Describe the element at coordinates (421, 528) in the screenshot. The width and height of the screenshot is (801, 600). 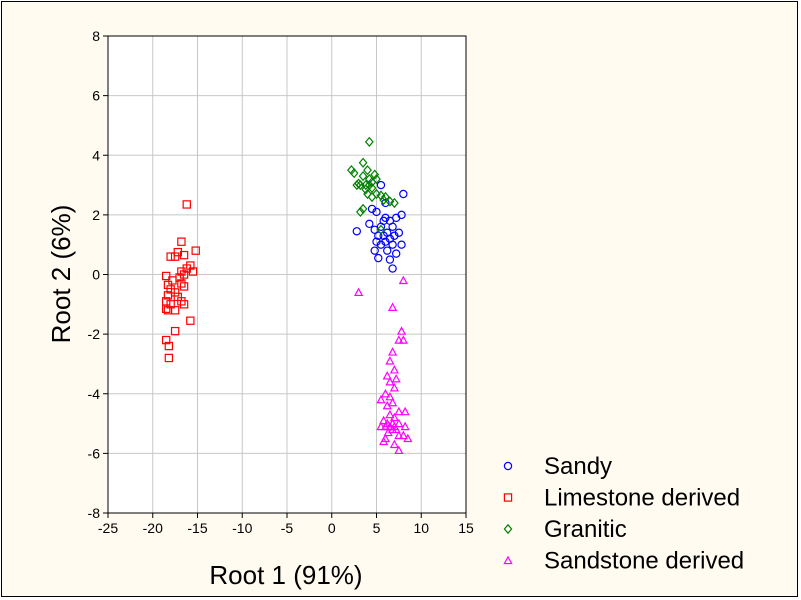
I see `x-tick-label: 10` at that location.